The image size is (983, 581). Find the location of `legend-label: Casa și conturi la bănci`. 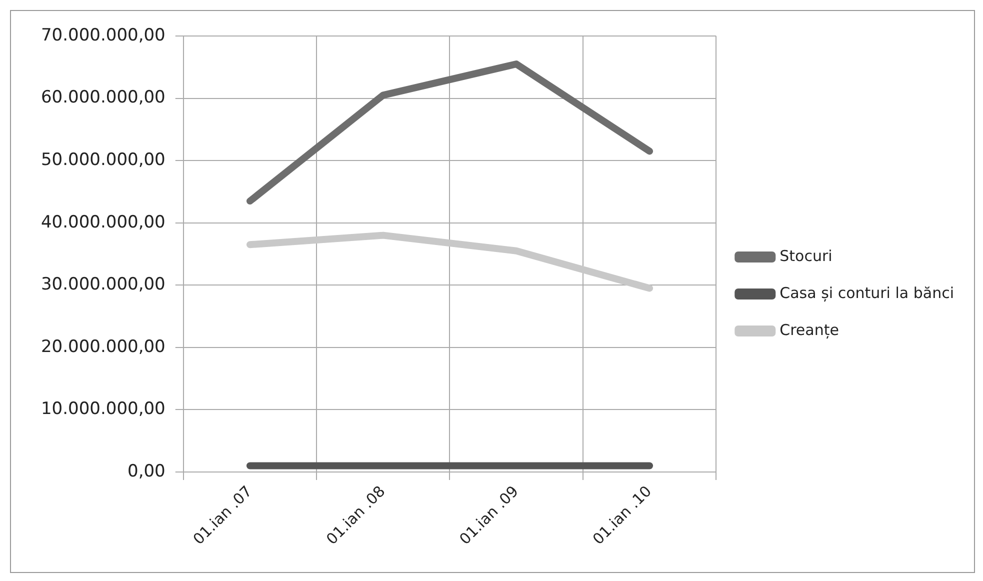

legend-label: Casa și conturi la bănci is located at coordinates (867, 293).